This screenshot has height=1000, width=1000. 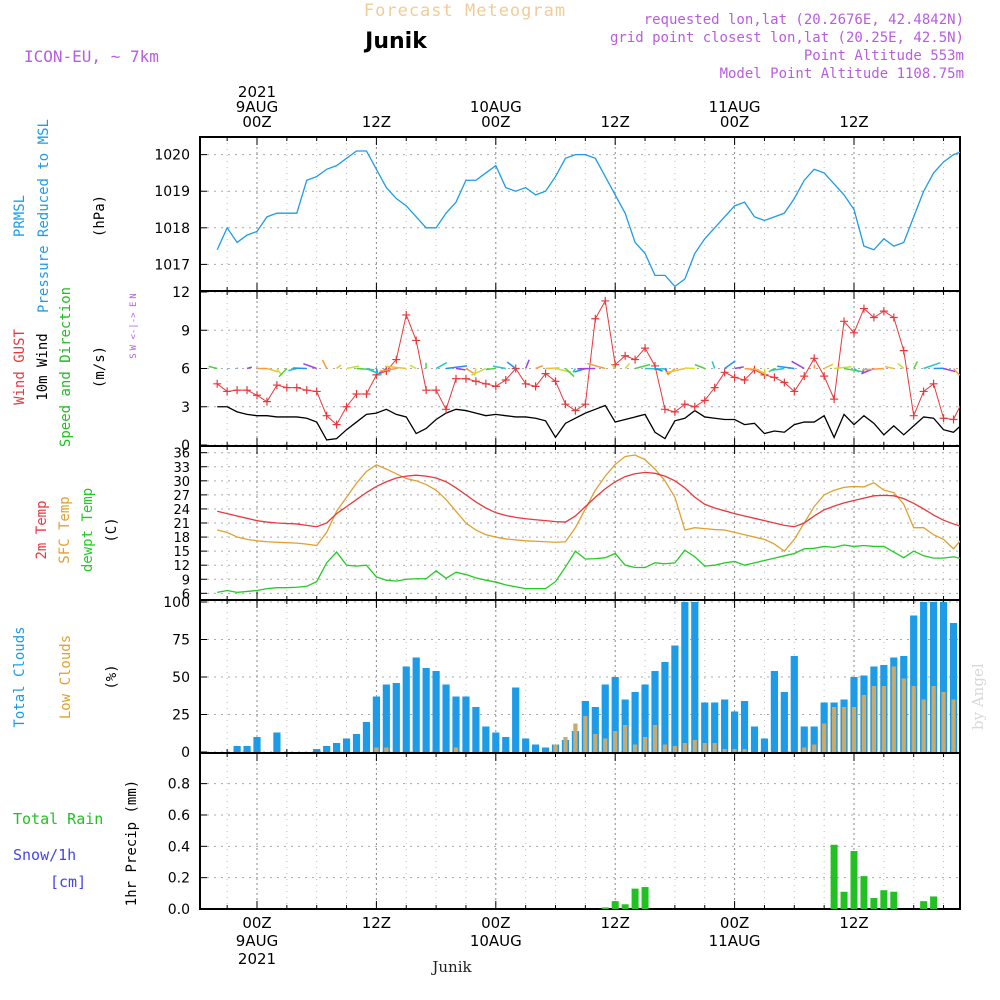 I want to click on compass-south: S, so click(x=134, y=355).